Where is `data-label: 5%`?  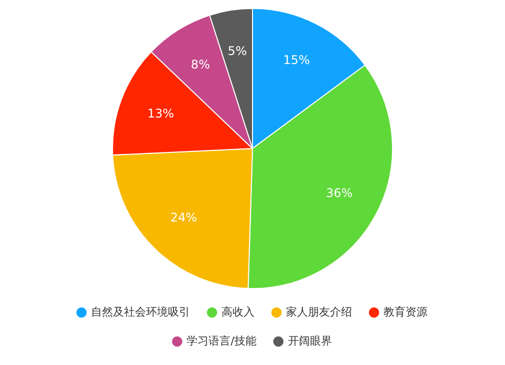
data-label: 5% is located at coordinates (237, 51).